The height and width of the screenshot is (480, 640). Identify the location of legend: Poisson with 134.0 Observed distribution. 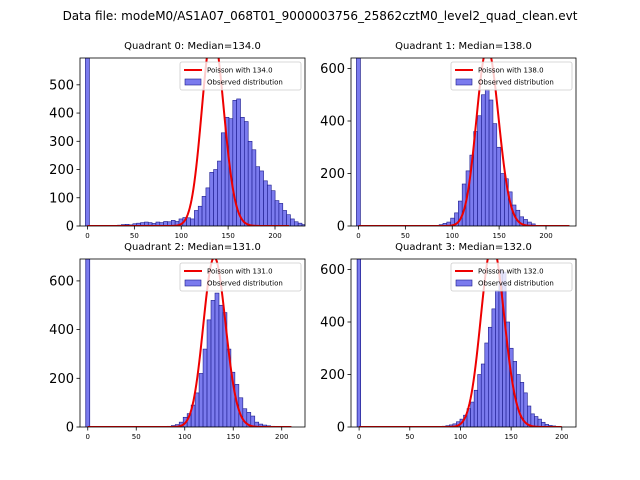
(240, 76).